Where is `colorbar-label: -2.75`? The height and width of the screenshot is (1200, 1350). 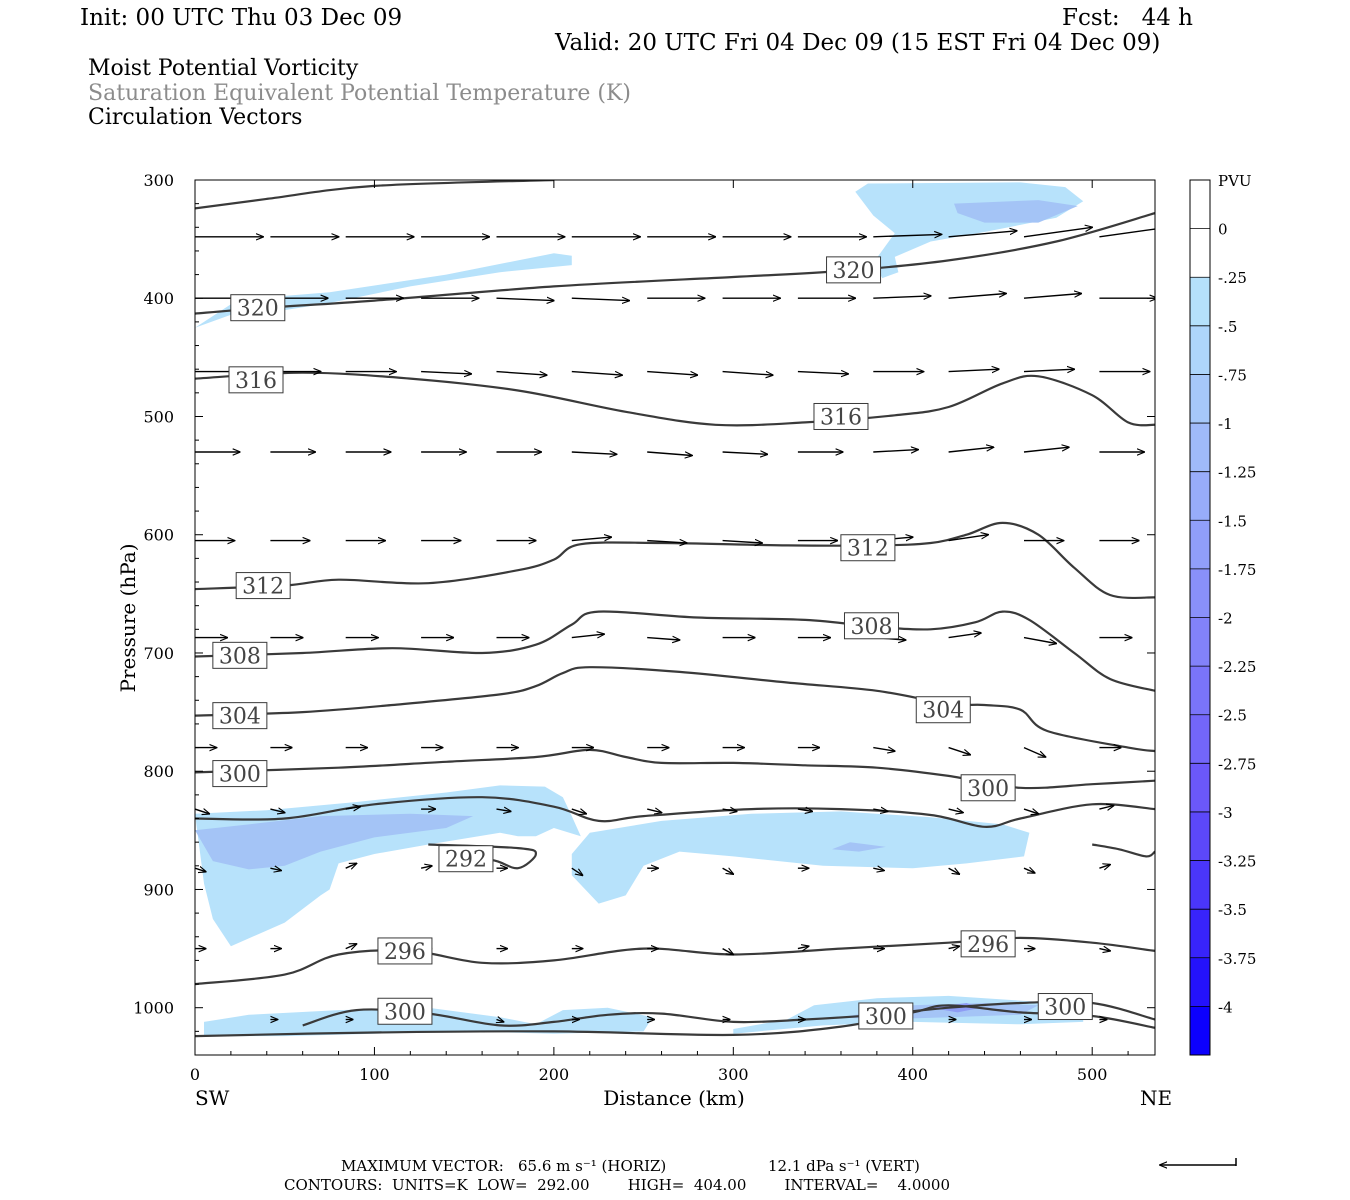 colorbar-label: -2.75 is located at coordinates (1237, 764).